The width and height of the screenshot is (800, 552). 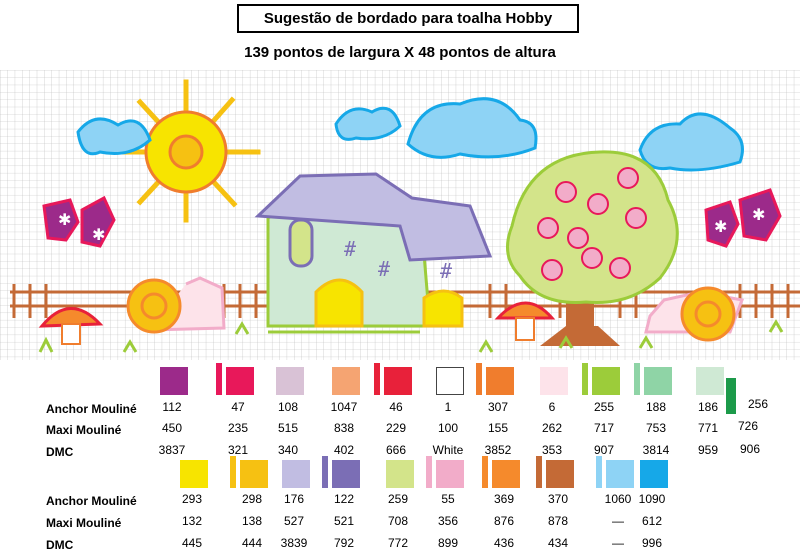 I want to click on code-anchor: 256, so click(x=758, y=404).